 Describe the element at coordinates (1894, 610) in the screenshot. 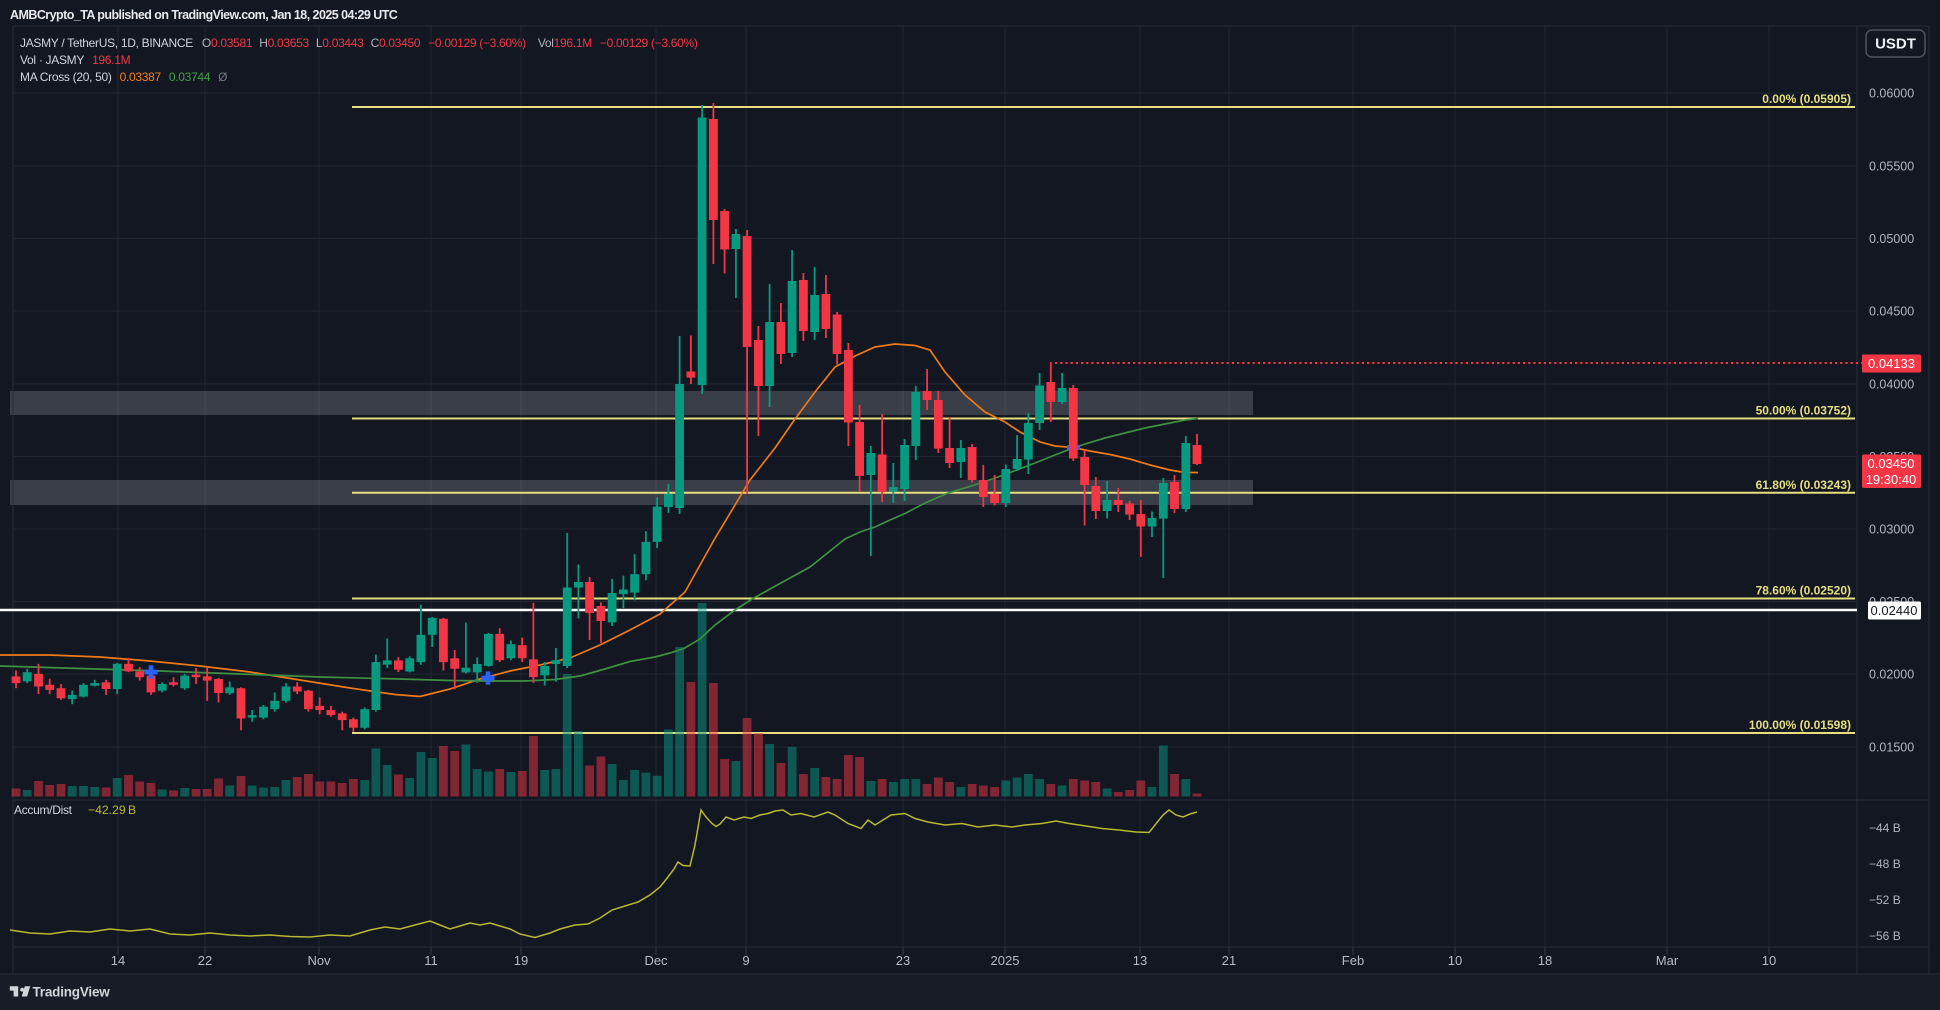

I see `svg-text: 0.02440` at that location.